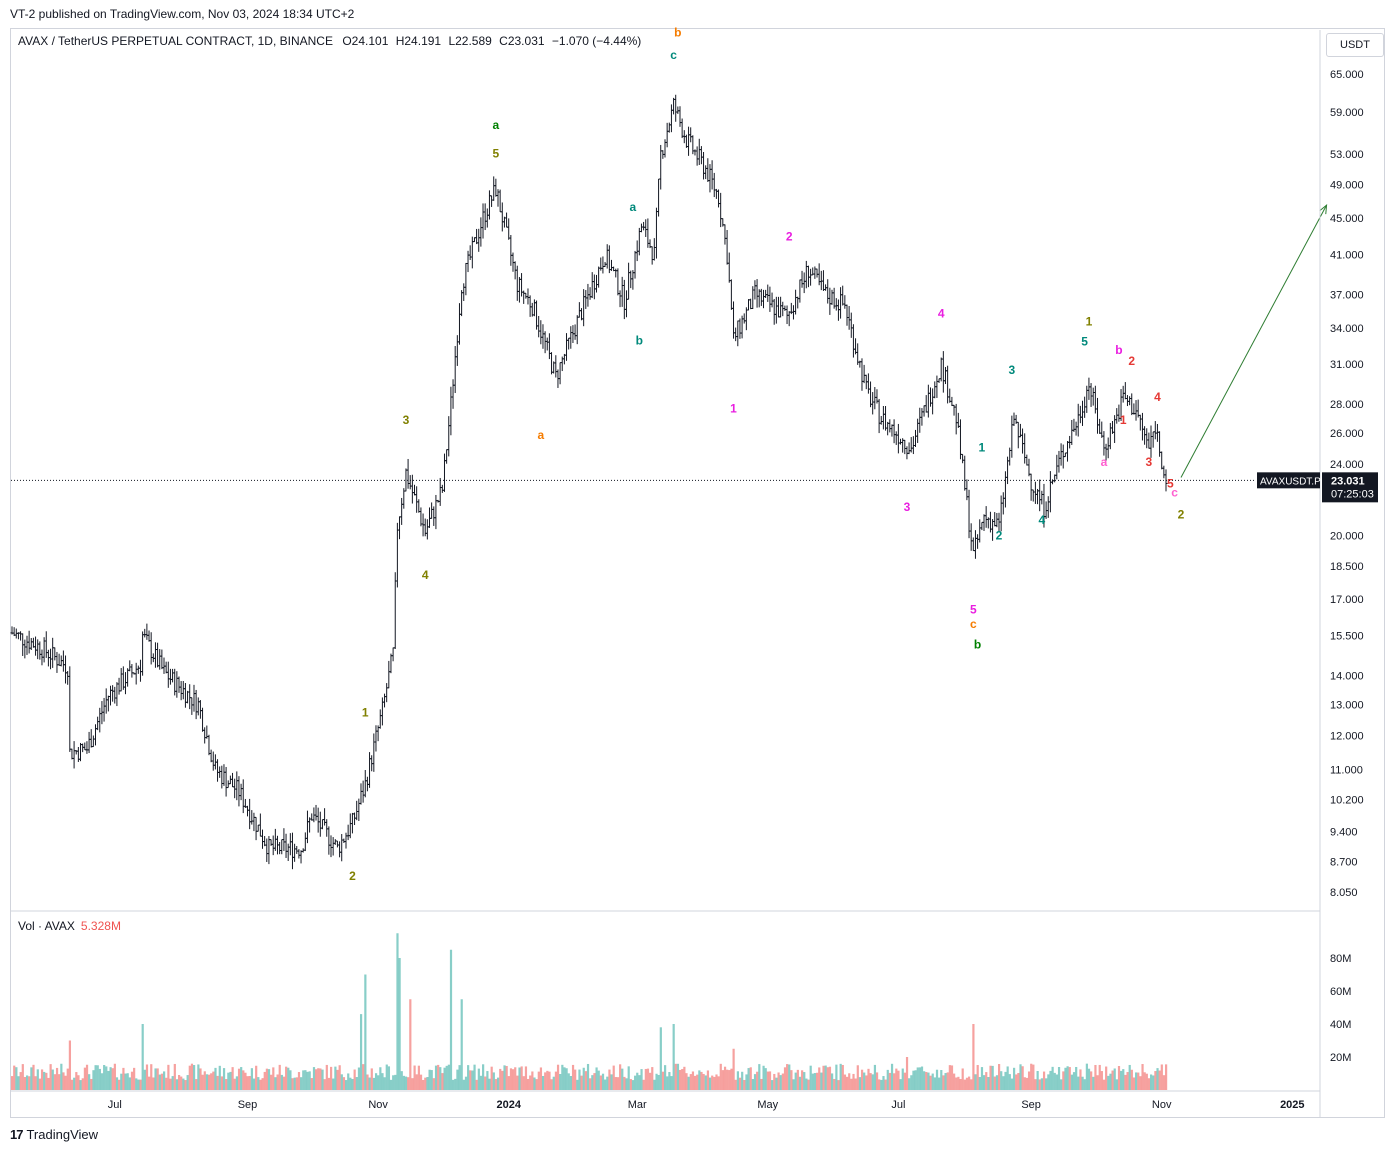  Describe the element at coordinates (637, 1105) in the screenshot. I see `time-tick-label: Mar` at that location.